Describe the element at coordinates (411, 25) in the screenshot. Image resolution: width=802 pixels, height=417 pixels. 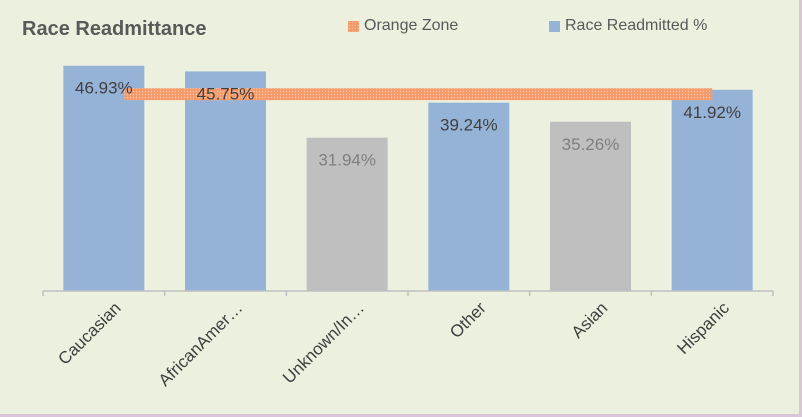
I see `legend-label-orange-zone: Orange Zone` at that location.